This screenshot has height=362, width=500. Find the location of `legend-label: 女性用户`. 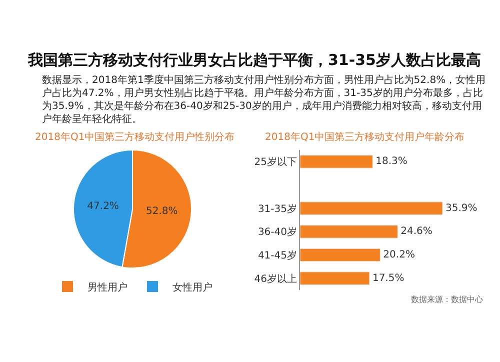

legend-label: 女性用户 is located at coordinates (192, 287).